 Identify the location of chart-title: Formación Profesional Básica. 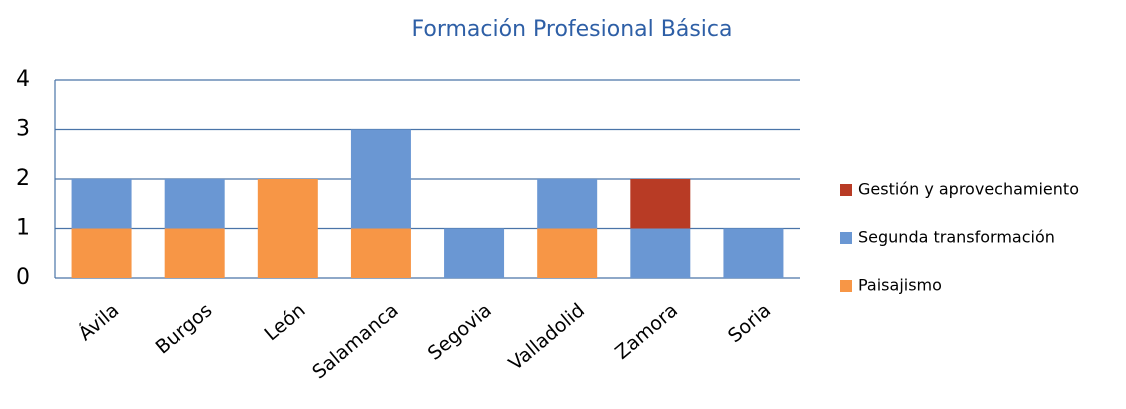
(572, 29).